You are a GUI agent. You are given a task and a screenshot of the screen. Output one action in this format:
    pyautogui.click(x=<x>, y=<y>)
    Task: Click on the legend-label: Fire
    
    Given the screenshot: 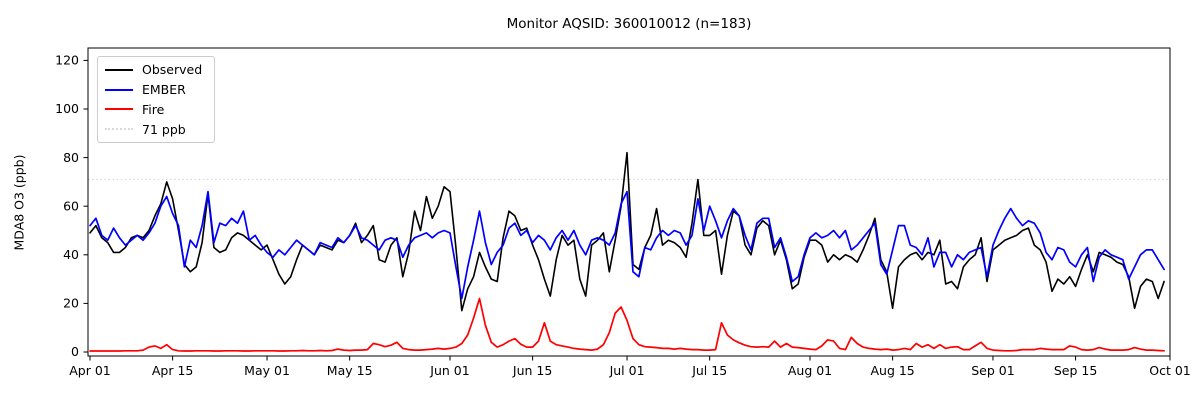 What is the action you would take?
    pyautogui.click(x=153, y=109)
    